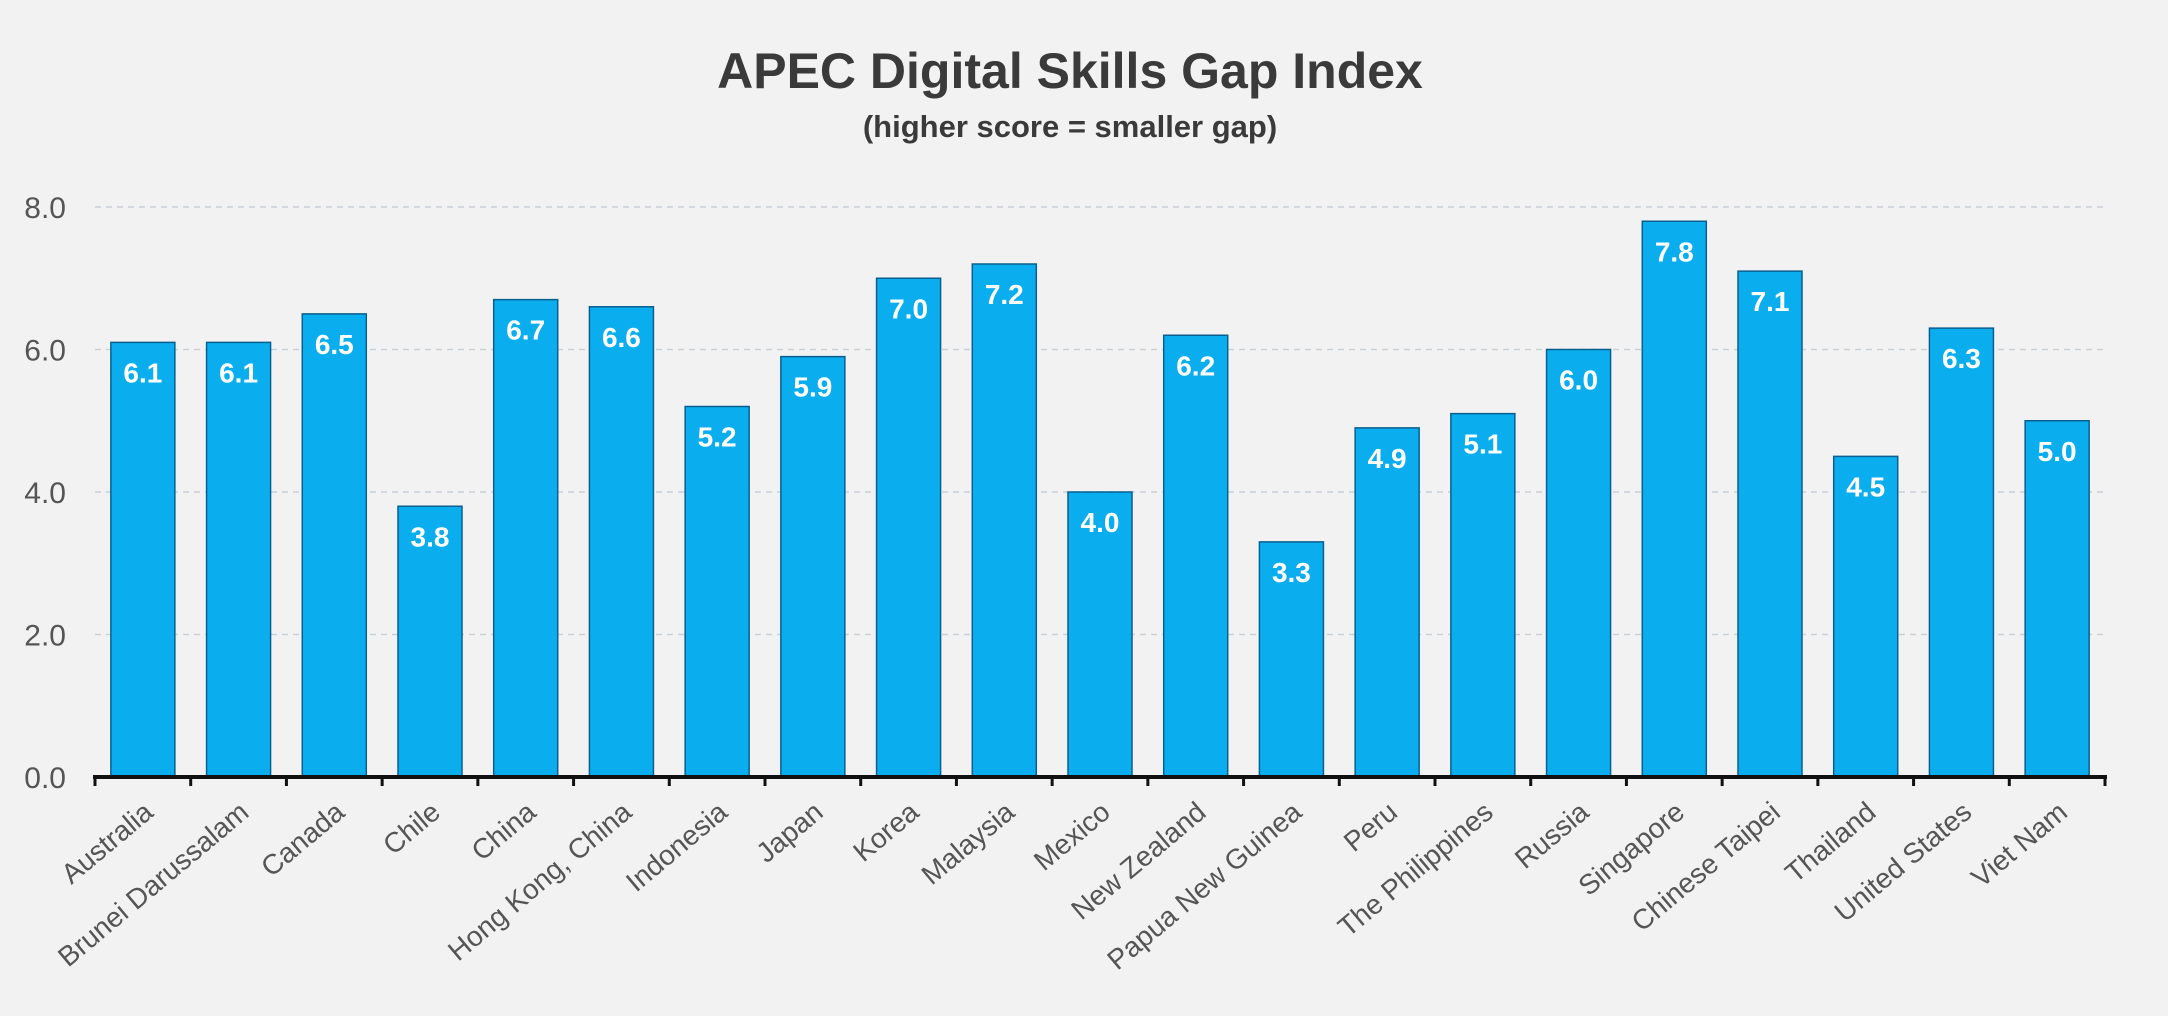 Image resolution: width=2168 pixels, height=1016 pixels. I want to click on bar-value-label: 7.2, so click(1004, 294).